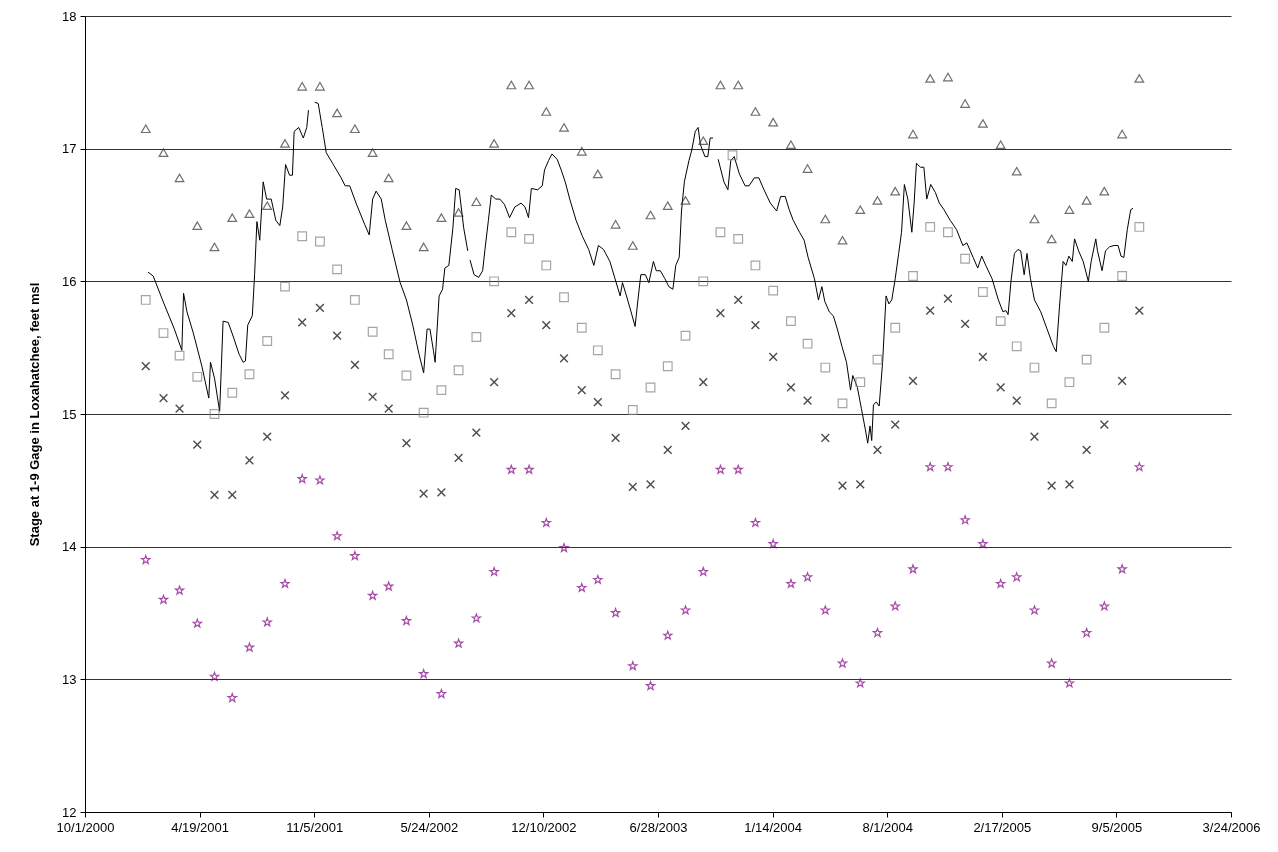 This screenshot has height=852, width=1278. Describe the element at coordinates (69, 812) in the screenshot. I see `y-tick-label: 12` at that location.